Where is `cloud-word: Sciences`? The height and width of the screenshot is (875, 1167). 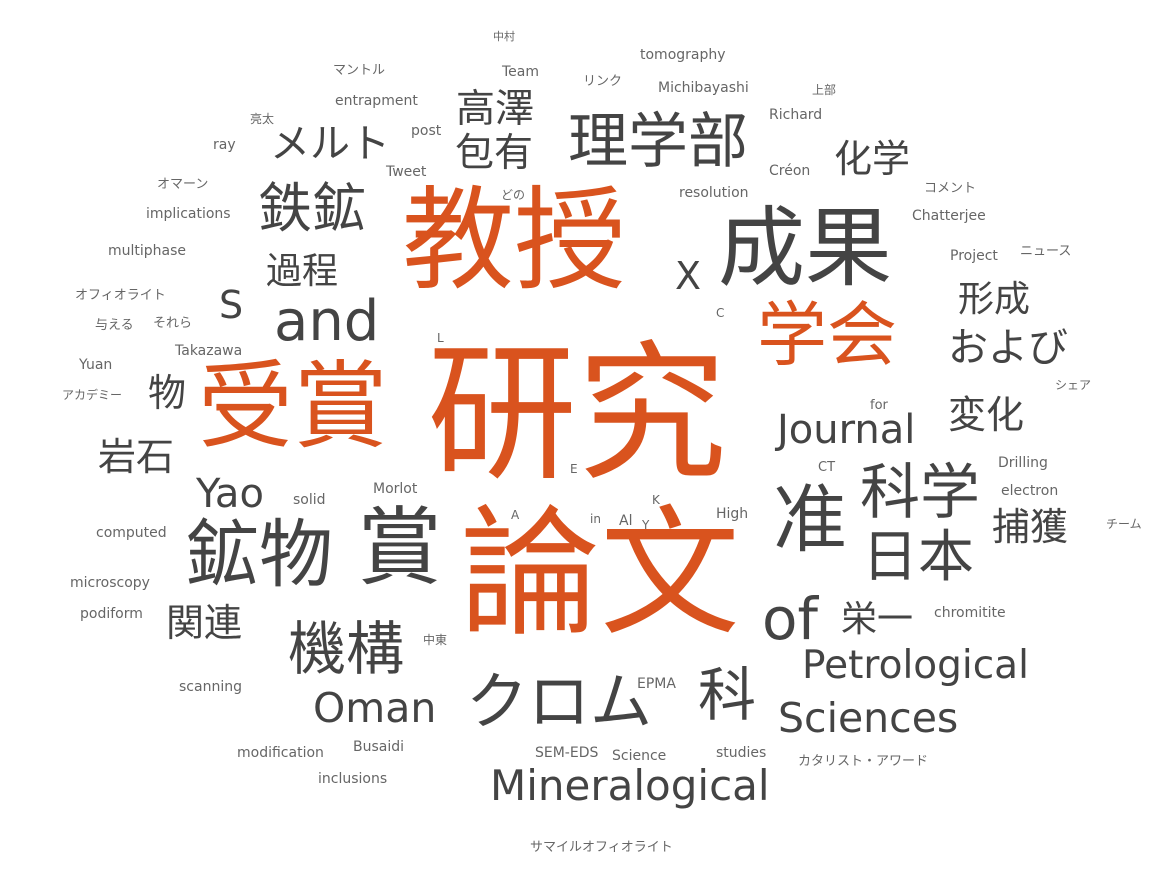
cloud-word: Sciences is located at coordinates (868, 718).